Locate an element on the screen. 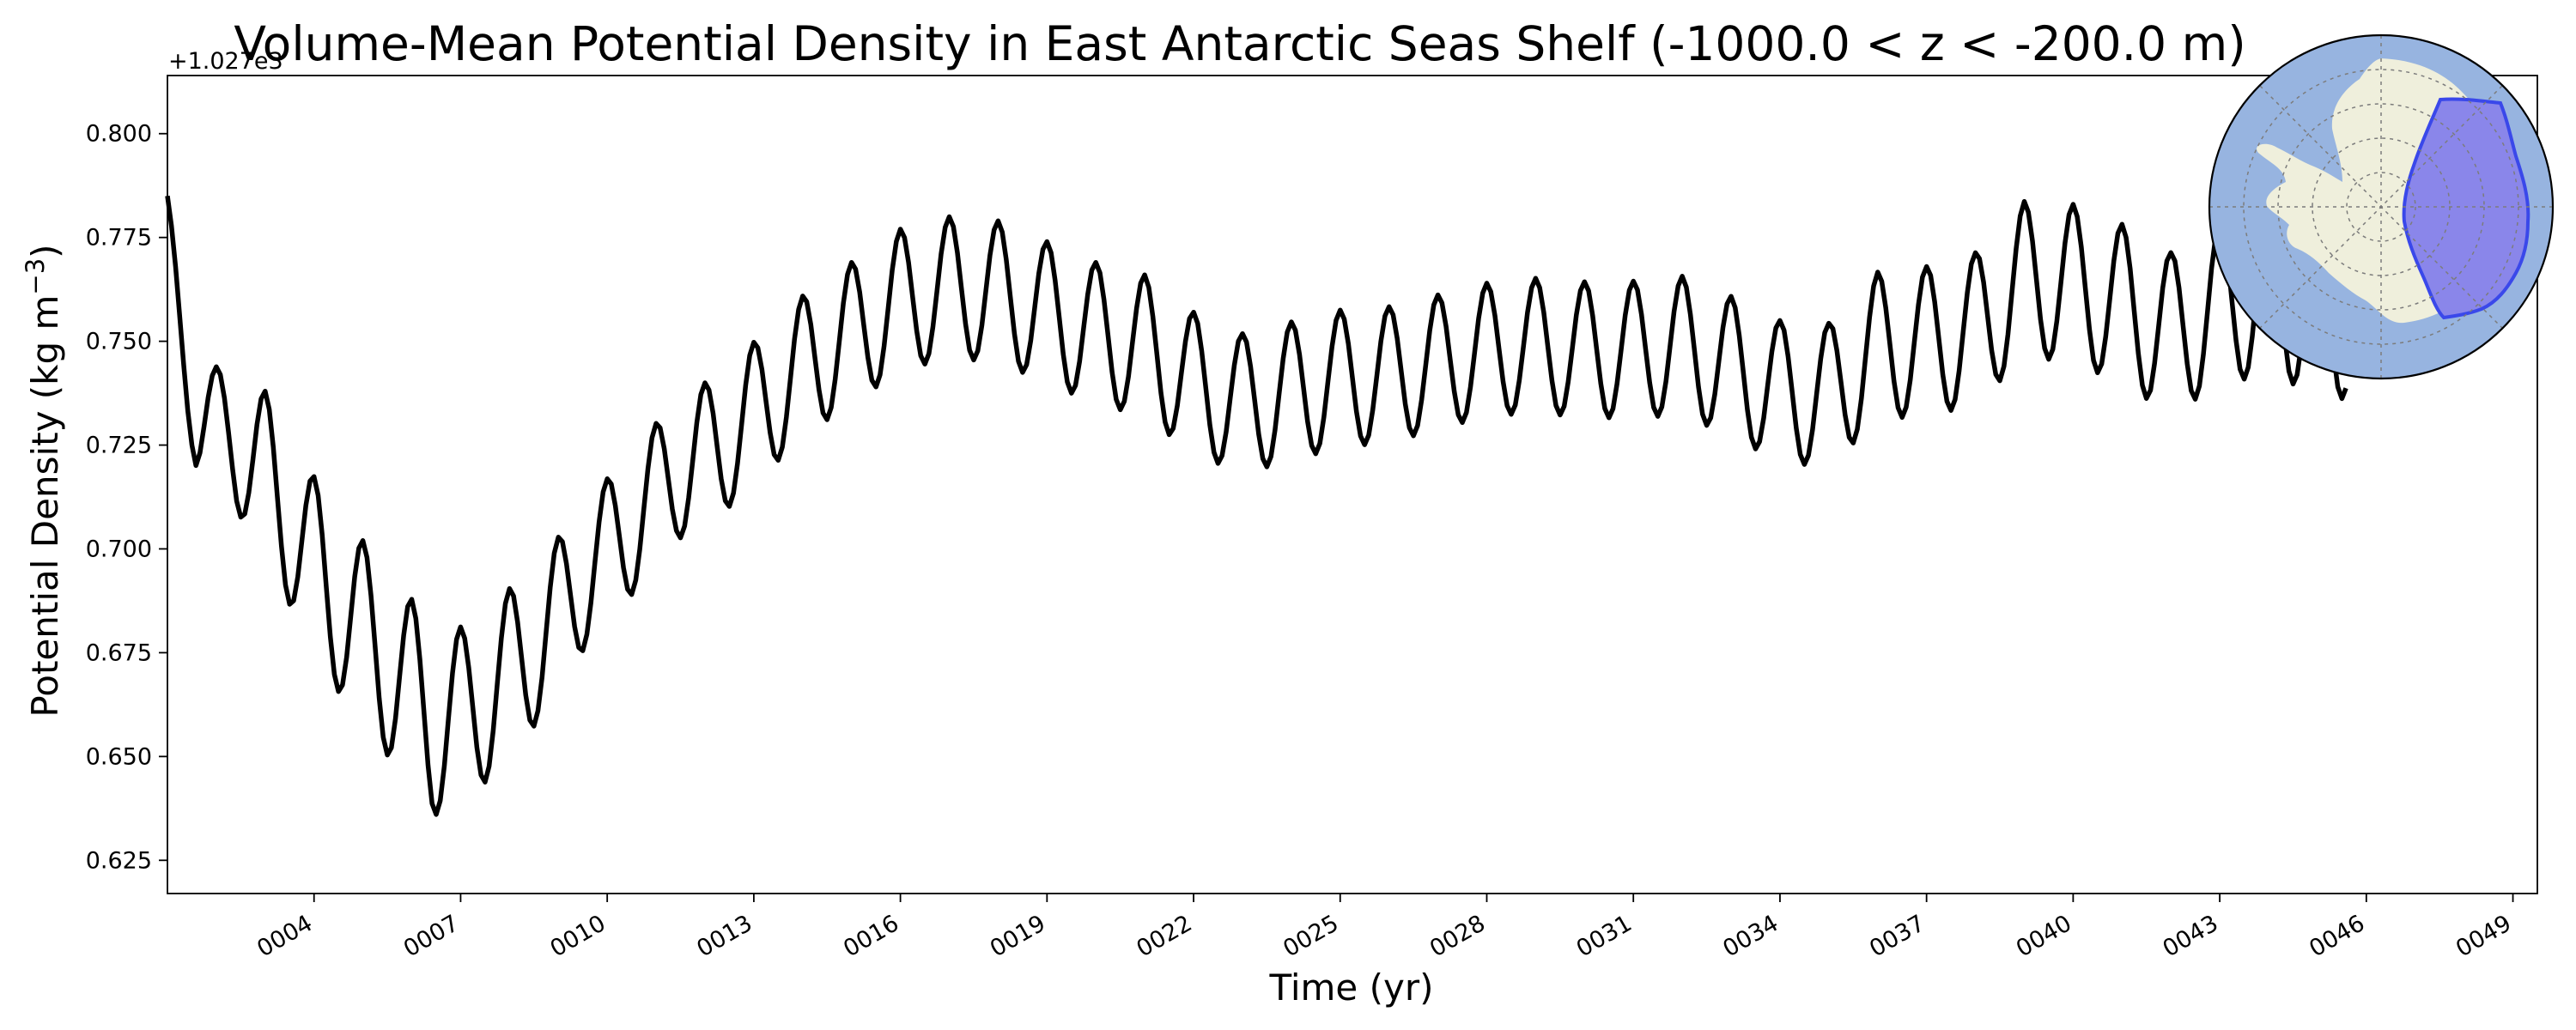  x-tick-label: 0007 is located at coordinates (431, 936).